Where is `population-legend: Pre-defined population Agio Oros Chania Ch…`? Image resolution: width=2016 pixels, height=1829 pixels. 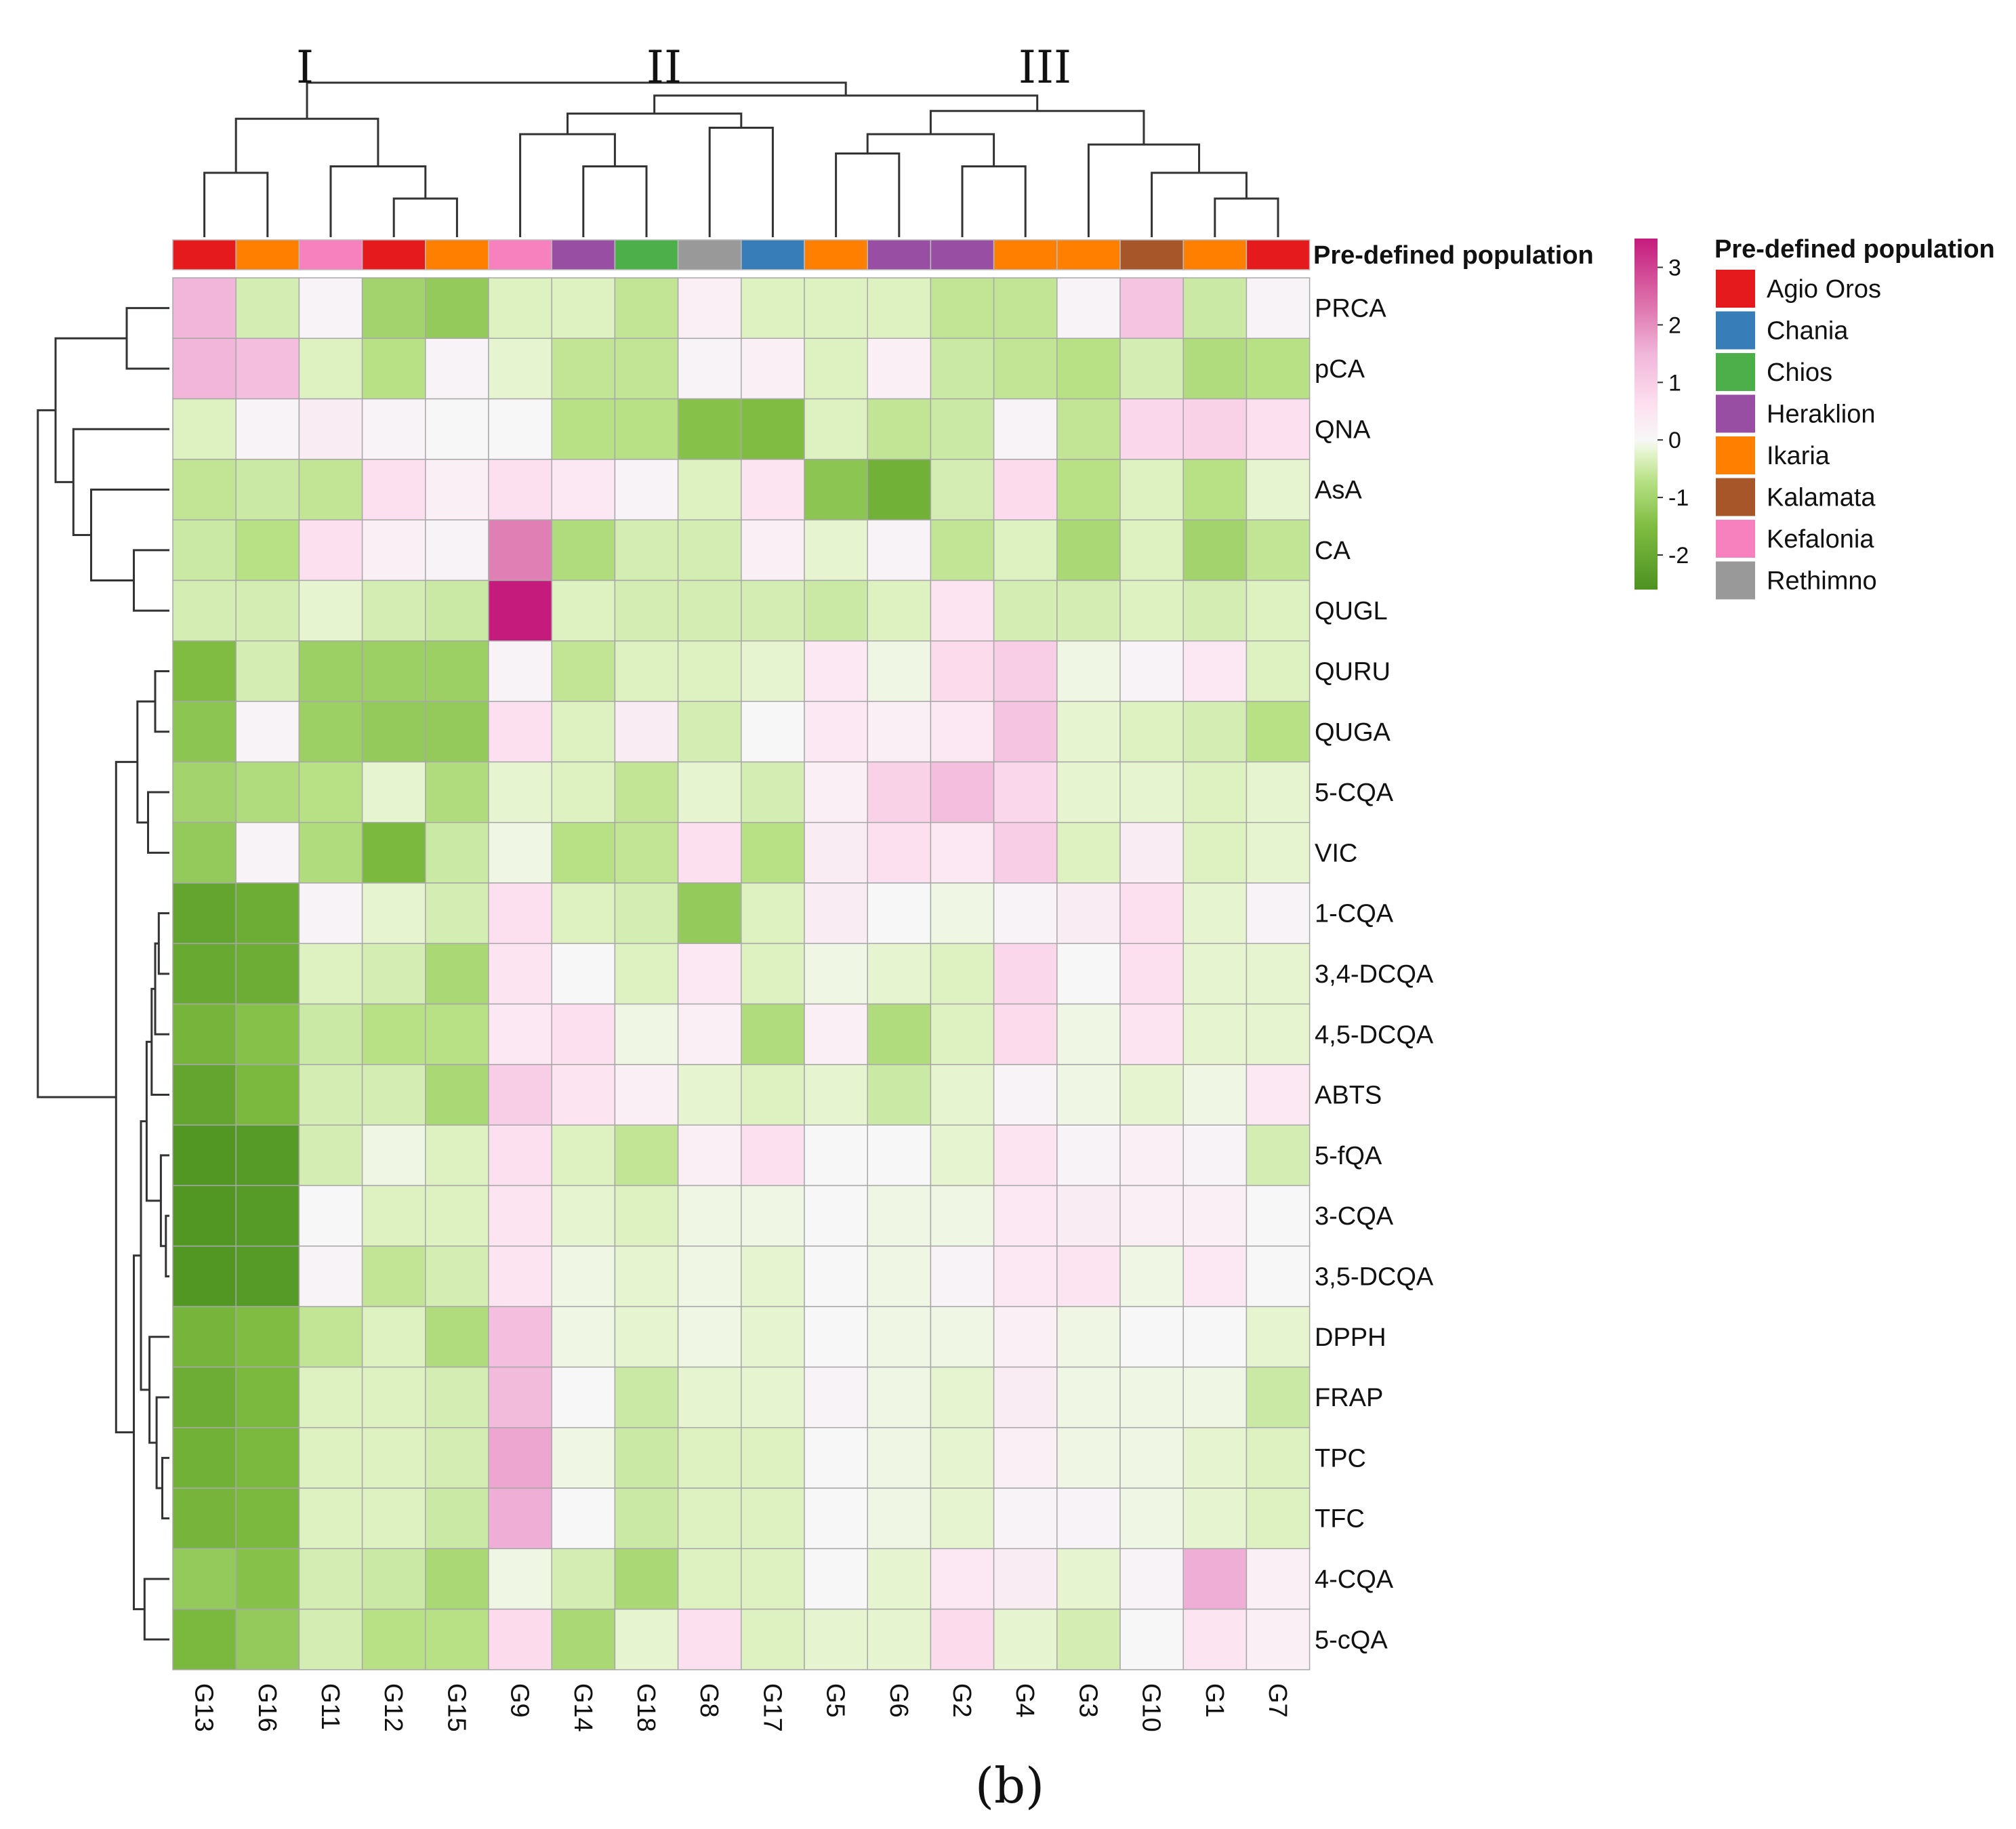
population-legend: Pre-defined population Agio Oros Chania Ch… is located at coordinates (1854, 417).